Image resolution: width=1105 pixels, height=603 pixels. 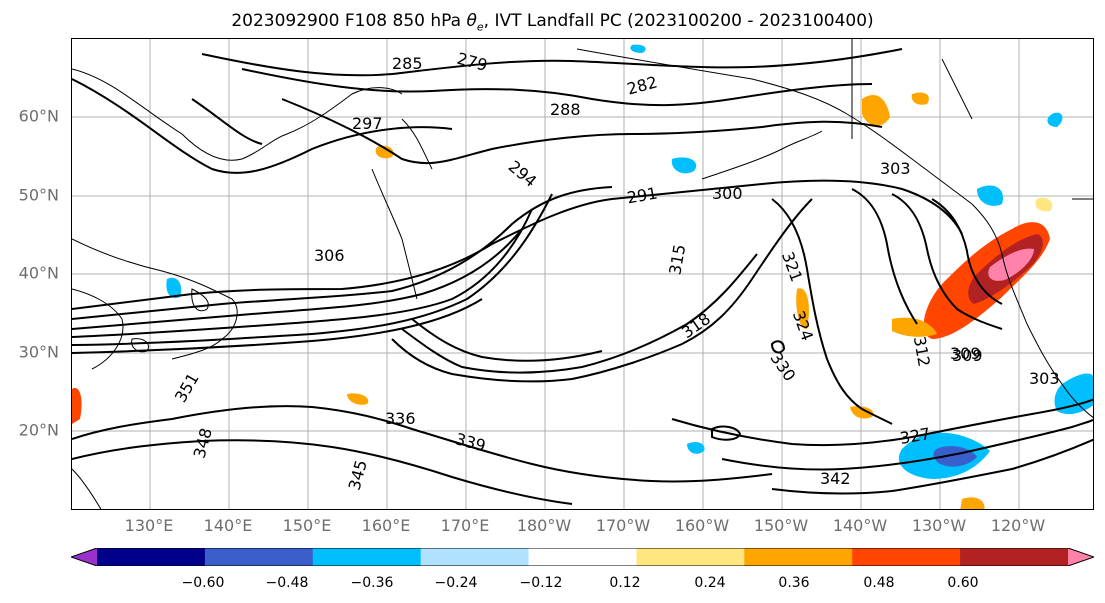 What do you see at coordinates (702, 525) in the screenshot?
I see `lon-label: 160°W` at bounding box center [702, 525].